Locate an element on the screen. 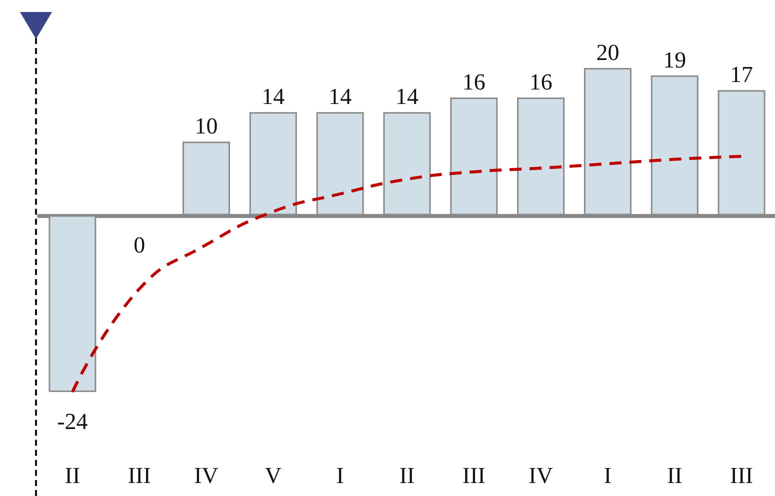 The width and height of the screenshot is (775, 496). data-label: 20 is located at coordinates (608, 52).